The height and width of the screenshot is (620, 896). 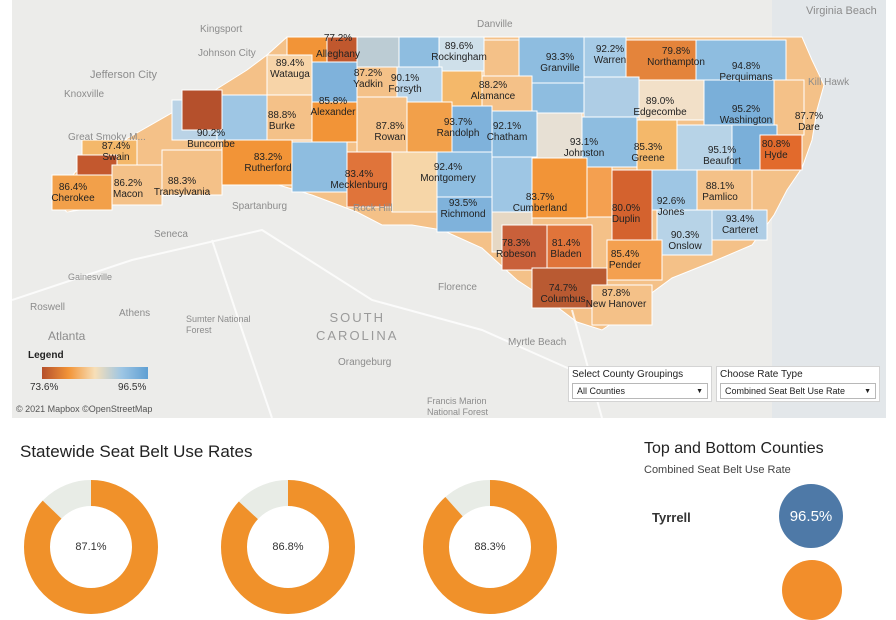 I want to click on county-label: 88.1% Pamlico, so click(x=720, y=192).